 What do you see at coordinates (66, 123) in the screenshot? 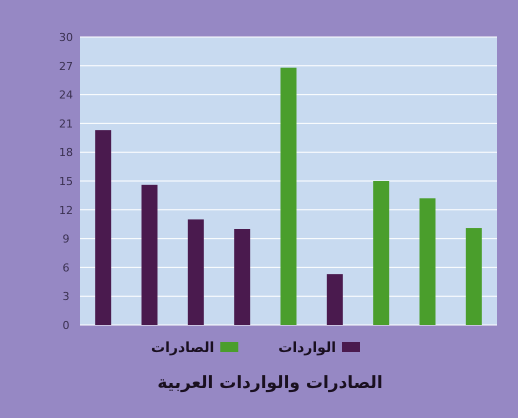
I see `y-tick-label: 21` at bounding box center [66, 123].